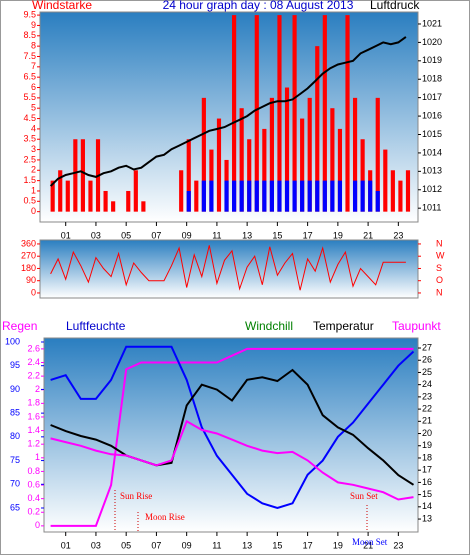 This screenshot has height=555, width=470. Describe the element at coordinates (28, 268) in the screenshot. I see `y-tick-label: 180` at that location.